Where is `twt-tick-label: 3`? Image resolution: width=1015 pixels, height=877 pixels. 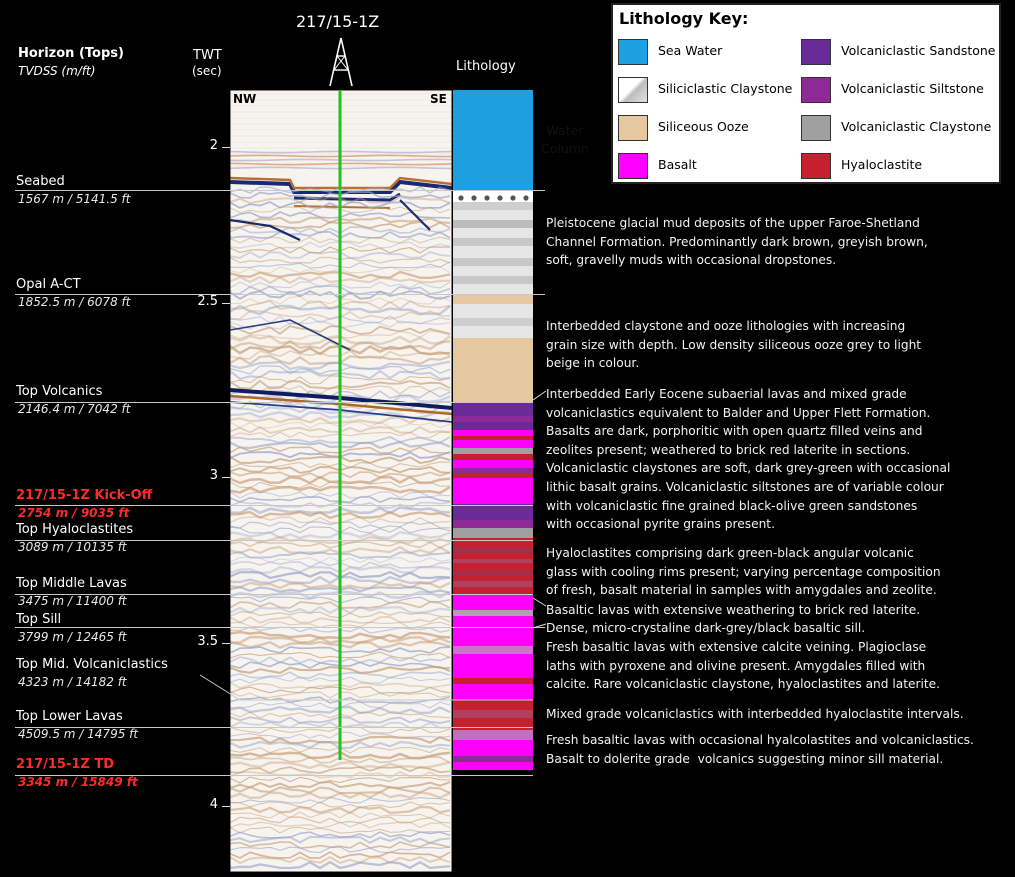
twt-tick-label: 3 is located at coordinates (213, 475).